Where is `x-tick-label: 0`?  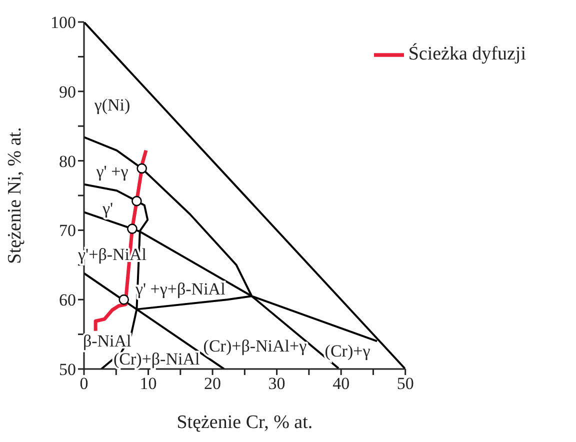
x-tick-label: 0 is located at coordinates (84, 384).